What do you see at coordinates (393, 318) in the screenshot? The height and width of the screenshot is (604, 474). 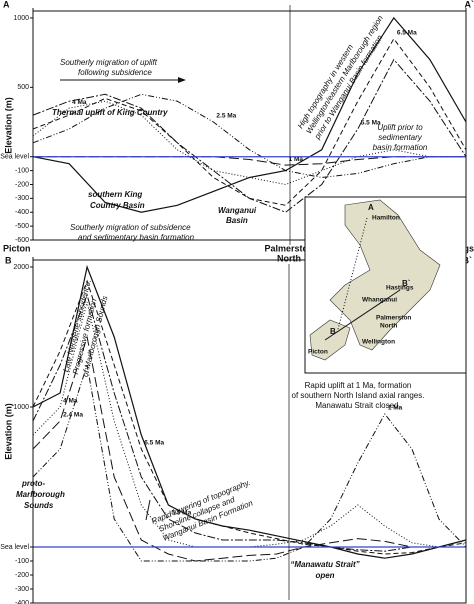 I see `map-label: Palmerston` at bounding box center [393, 318].